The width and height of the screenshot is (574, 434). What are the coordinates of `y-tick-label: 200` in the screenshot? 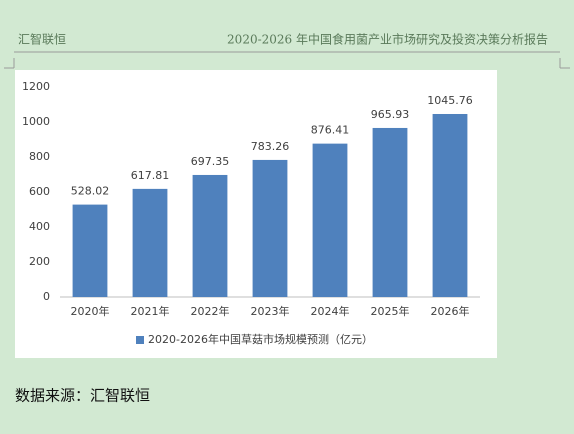 It's located at (39, 261).